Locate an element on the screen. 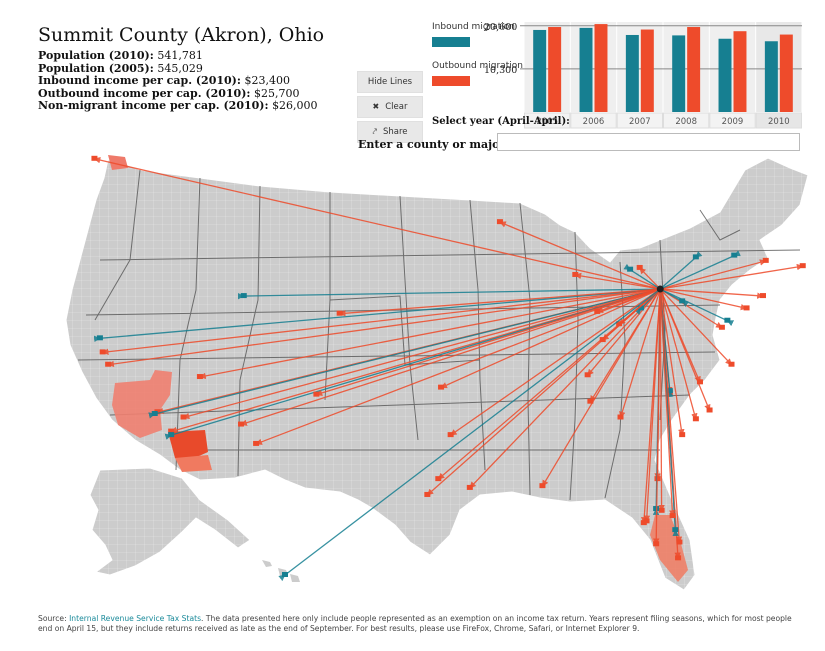 The height and width of the screenshot is (651, 825). origin-marker is located at coordinates (660, 289).